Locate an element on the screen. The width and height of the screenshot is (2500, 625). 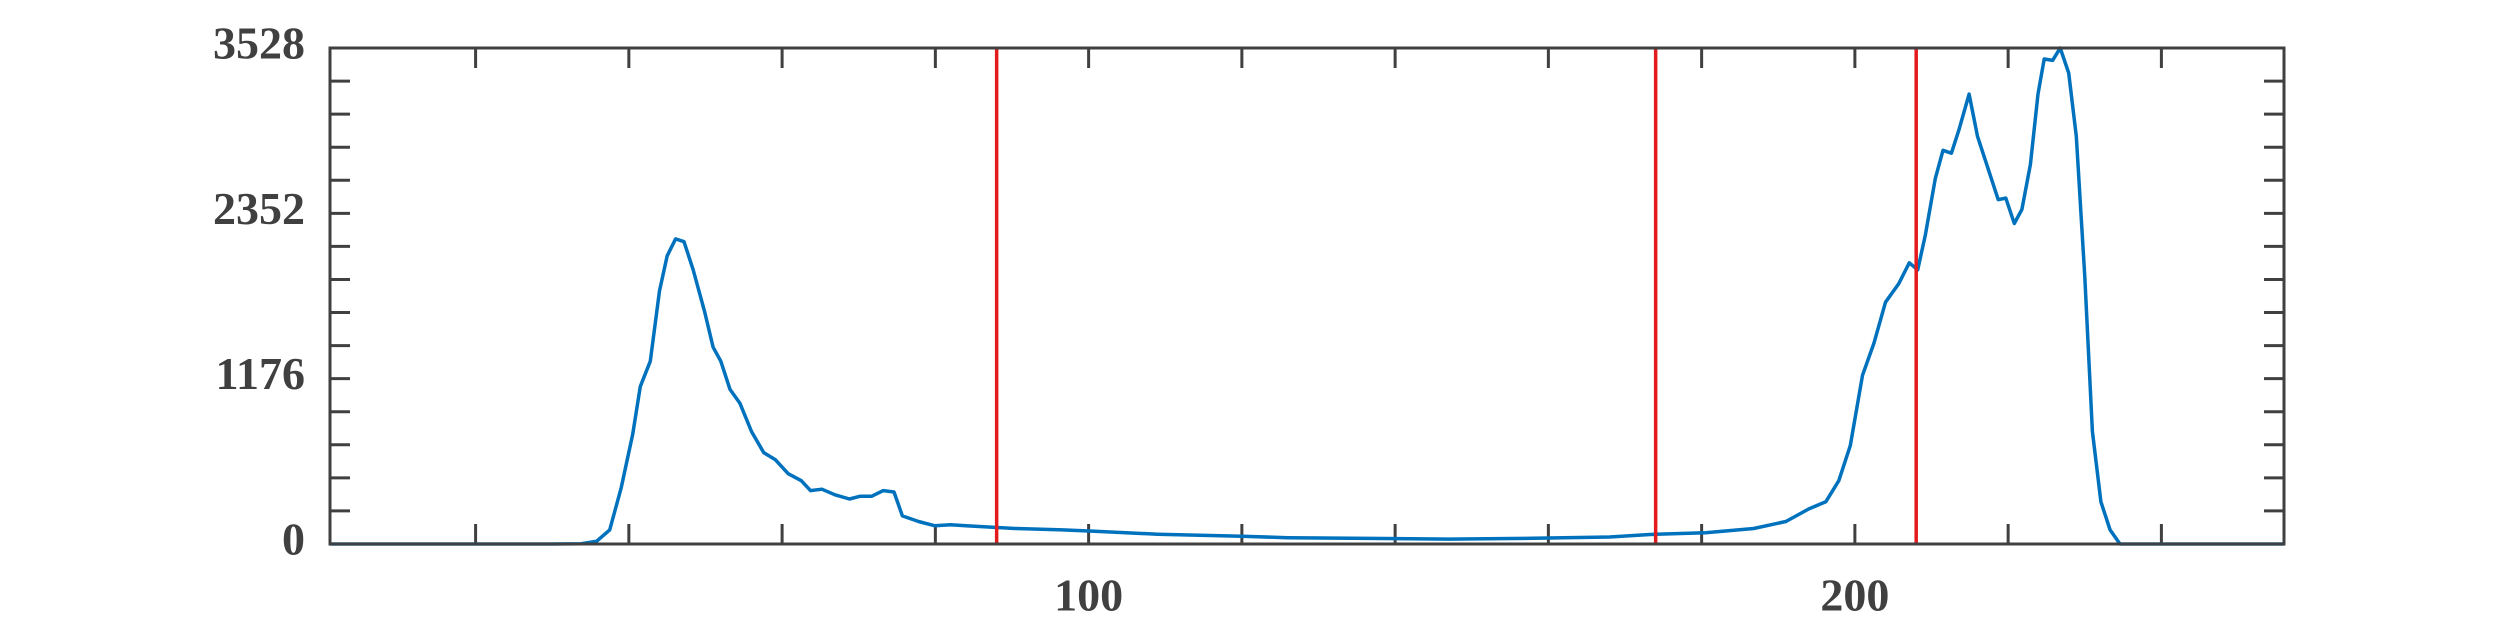
x-tick-label: 200 is located at coordinates (1854, 595).